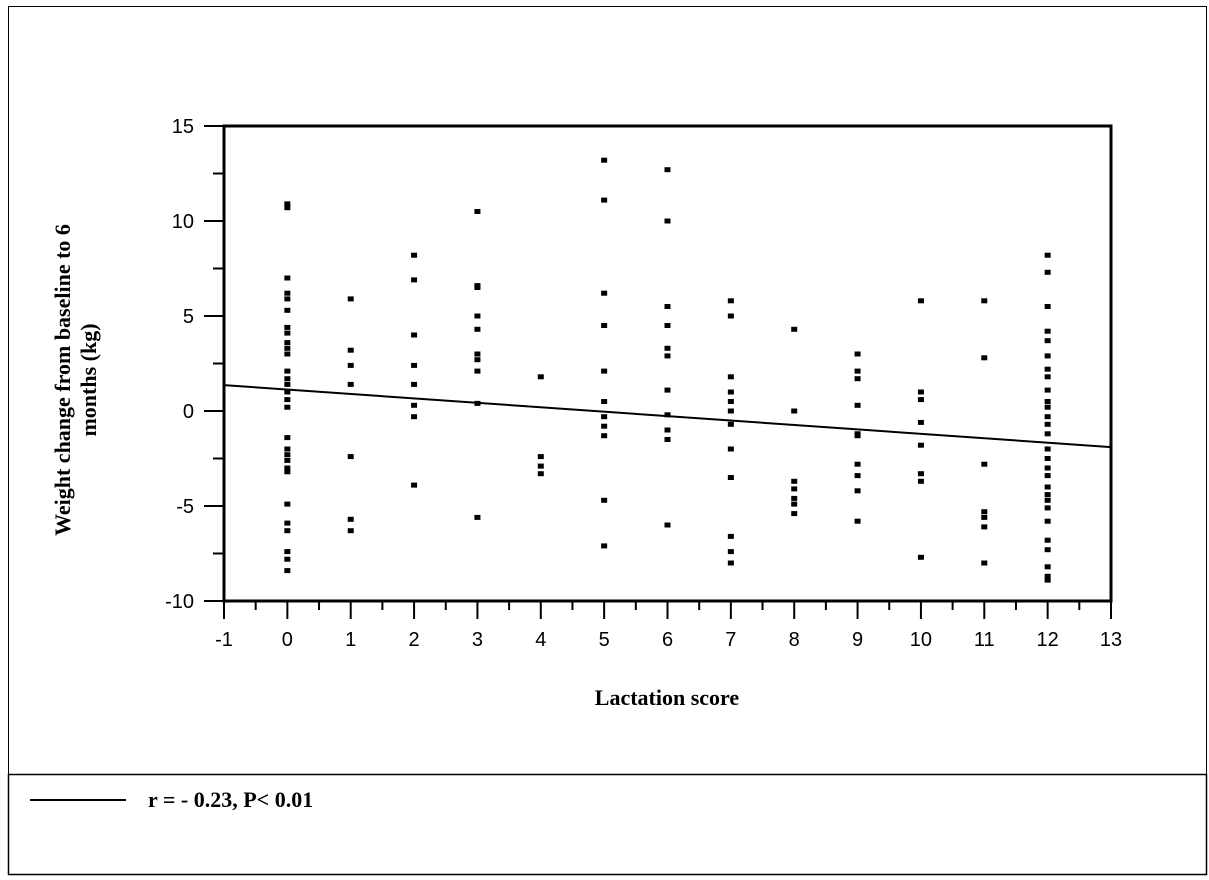 This screenshot has width=1209, height=880. What do you see at coordinates (921, 640) in the screenshot?
I see `x-tick-label: 10` at bounding box center [921, 640].